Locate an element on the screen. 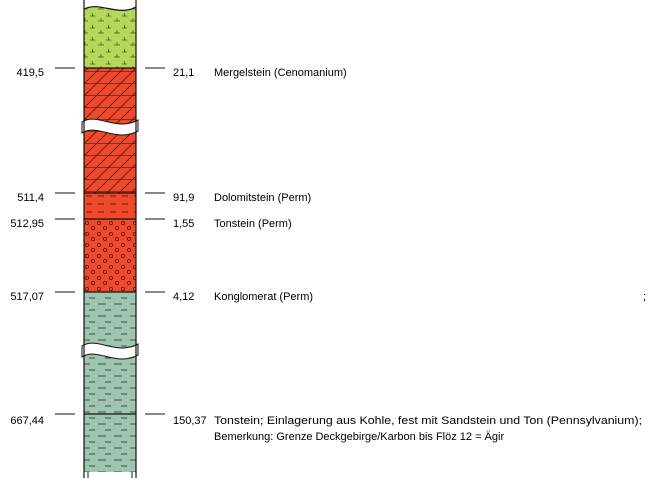  depth-ticks is located at coordinates (110, 241).